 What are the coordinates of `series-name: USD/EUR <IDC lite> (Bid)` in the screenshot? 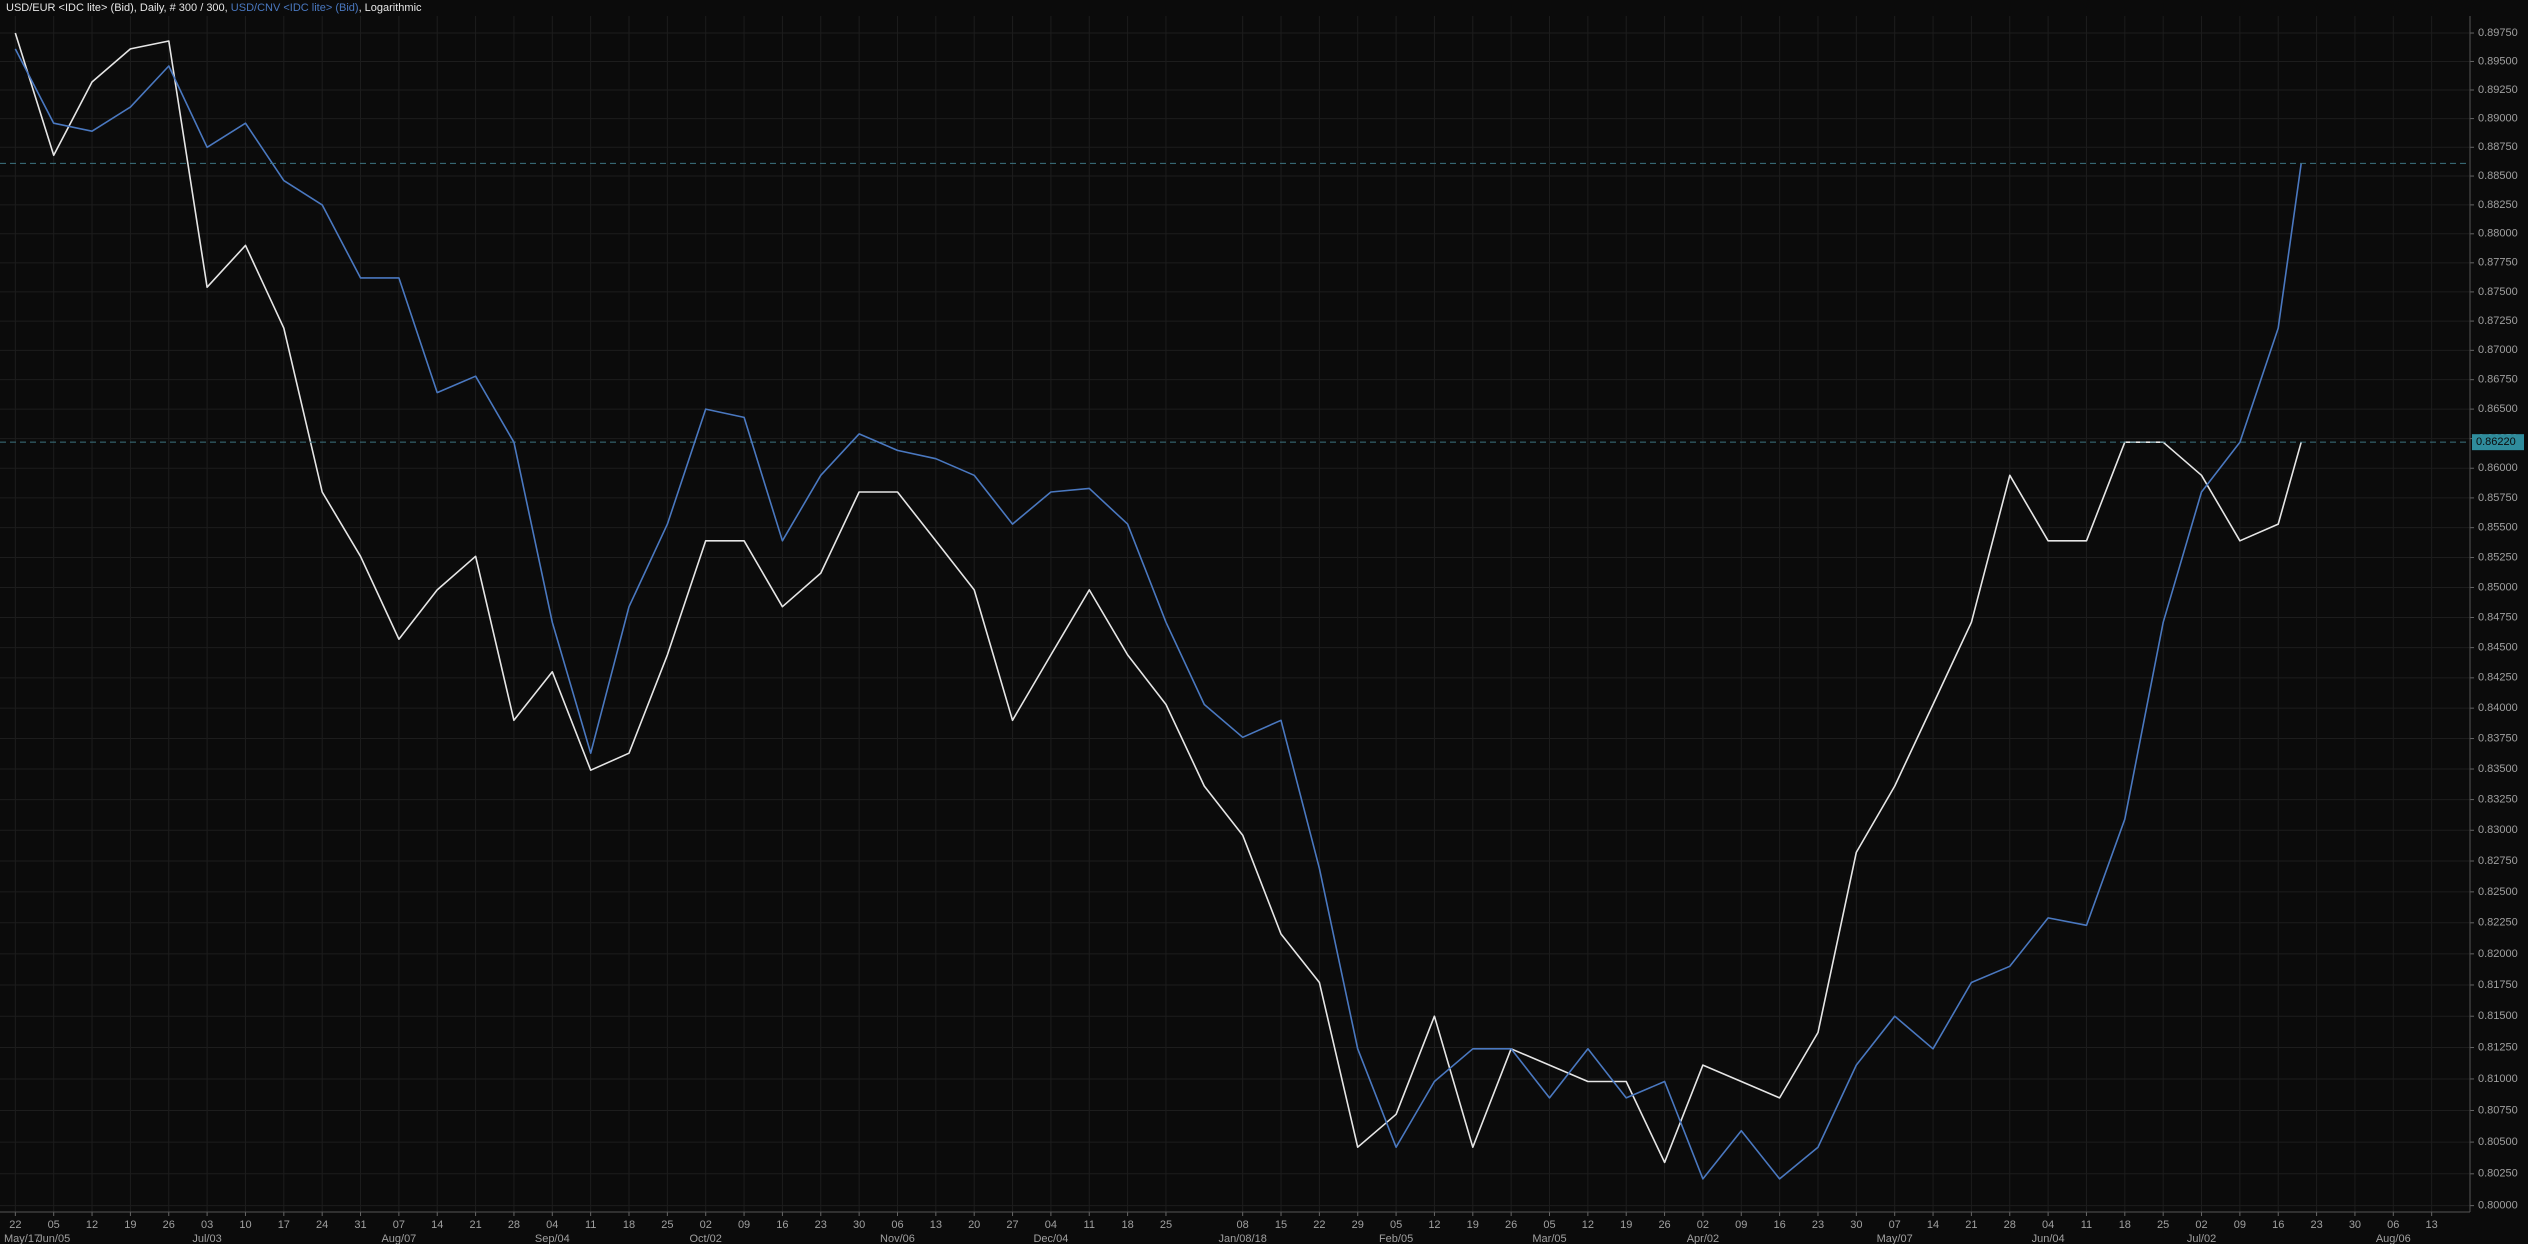 It's located at (70, 8).